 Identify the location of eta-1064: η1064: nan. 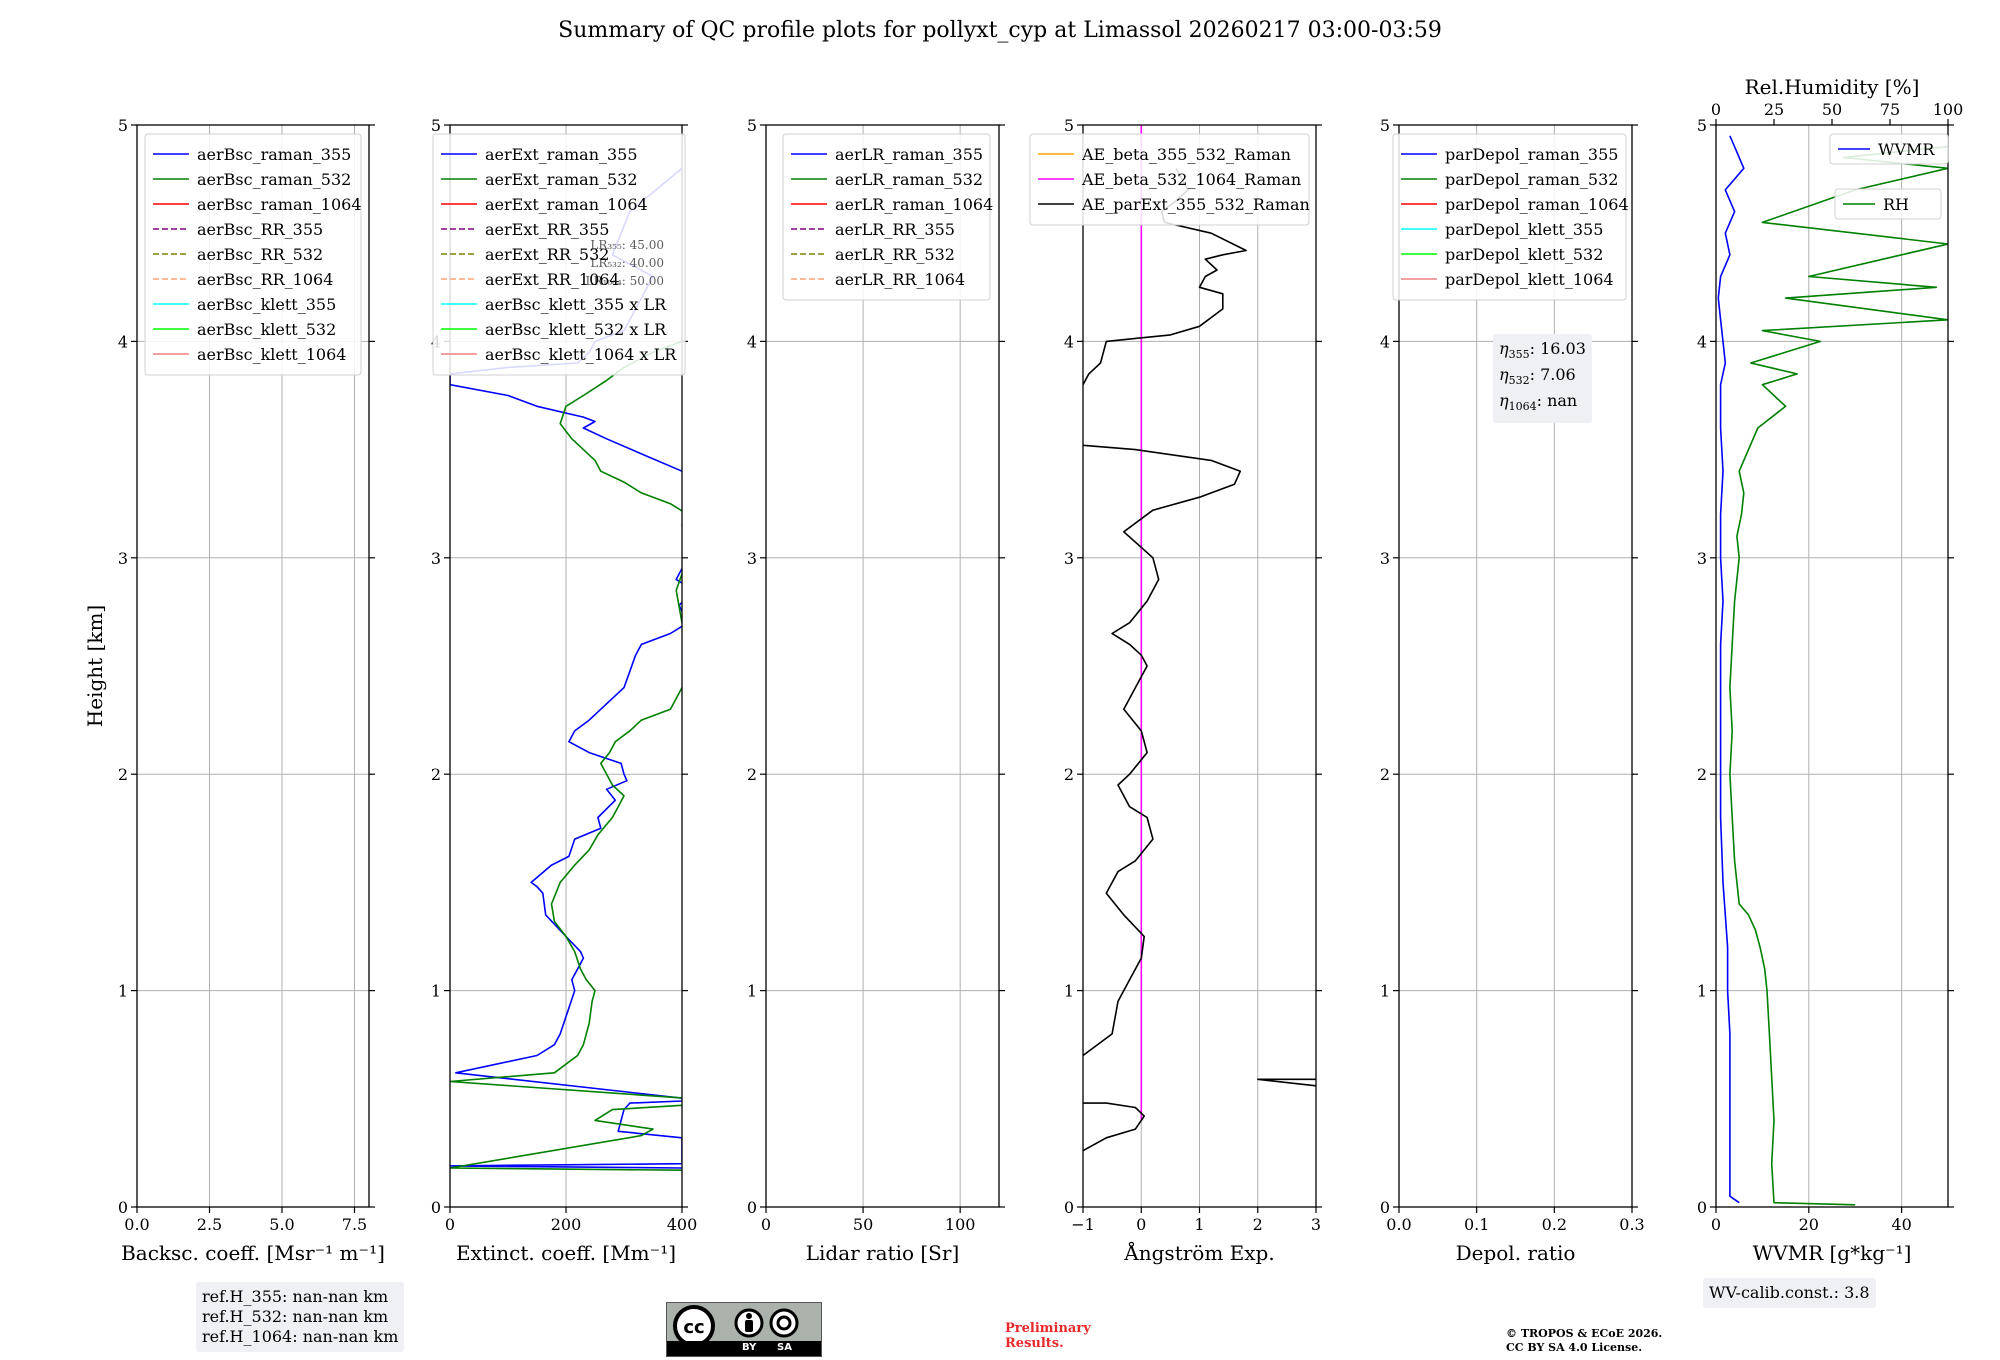
(1538, 402).